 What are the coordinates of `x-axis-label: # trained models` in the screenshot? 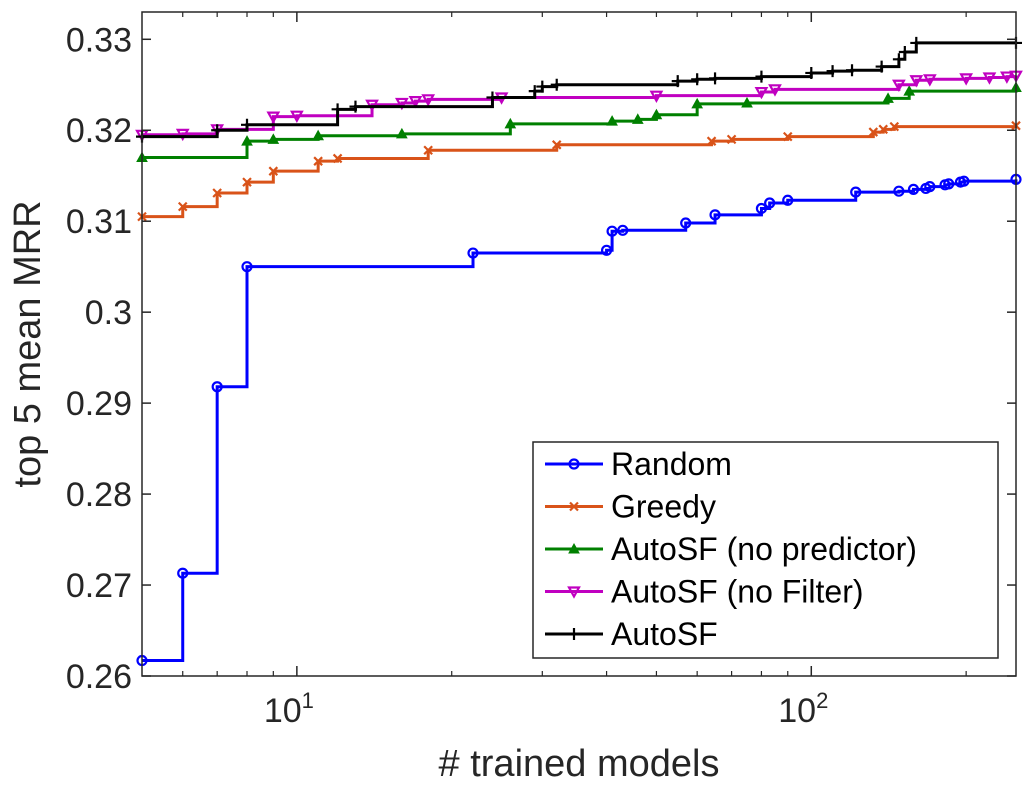 It's located at (579, 764).